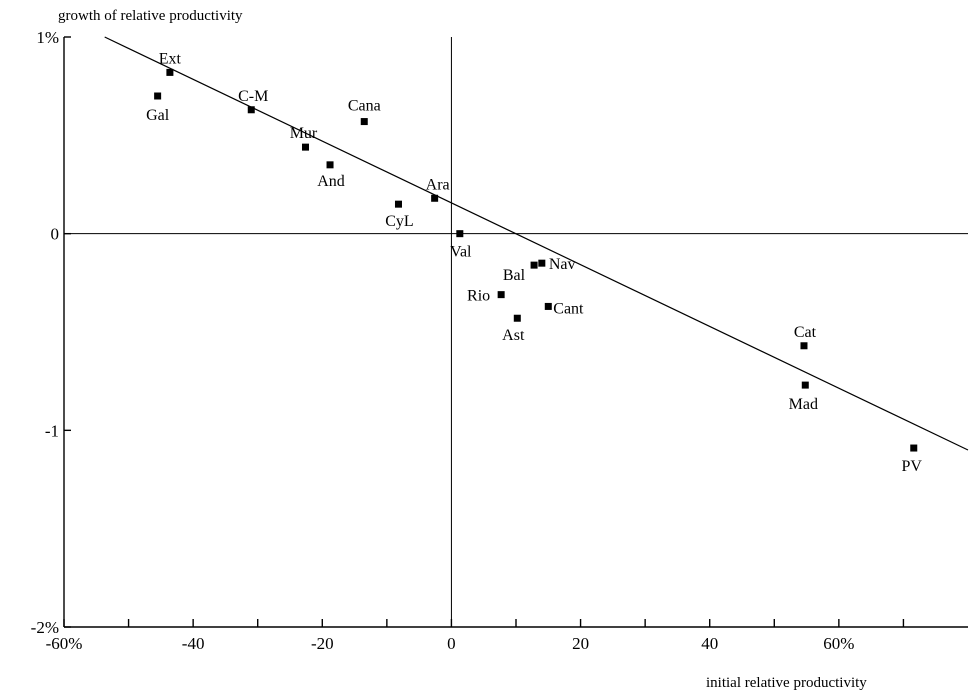 The width and height of the screenshot is (977, 695). Describe the element at coordinates (158, 115) in the screenshot. I see `data-label-gal: Gal` at that location.